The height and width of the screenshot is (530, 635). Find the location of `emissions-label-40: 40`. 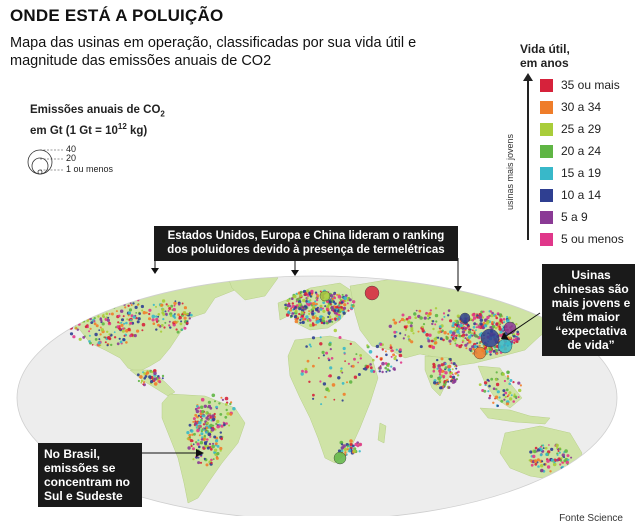

emissions-label-40: 40 is located at coordinates (71, 149).